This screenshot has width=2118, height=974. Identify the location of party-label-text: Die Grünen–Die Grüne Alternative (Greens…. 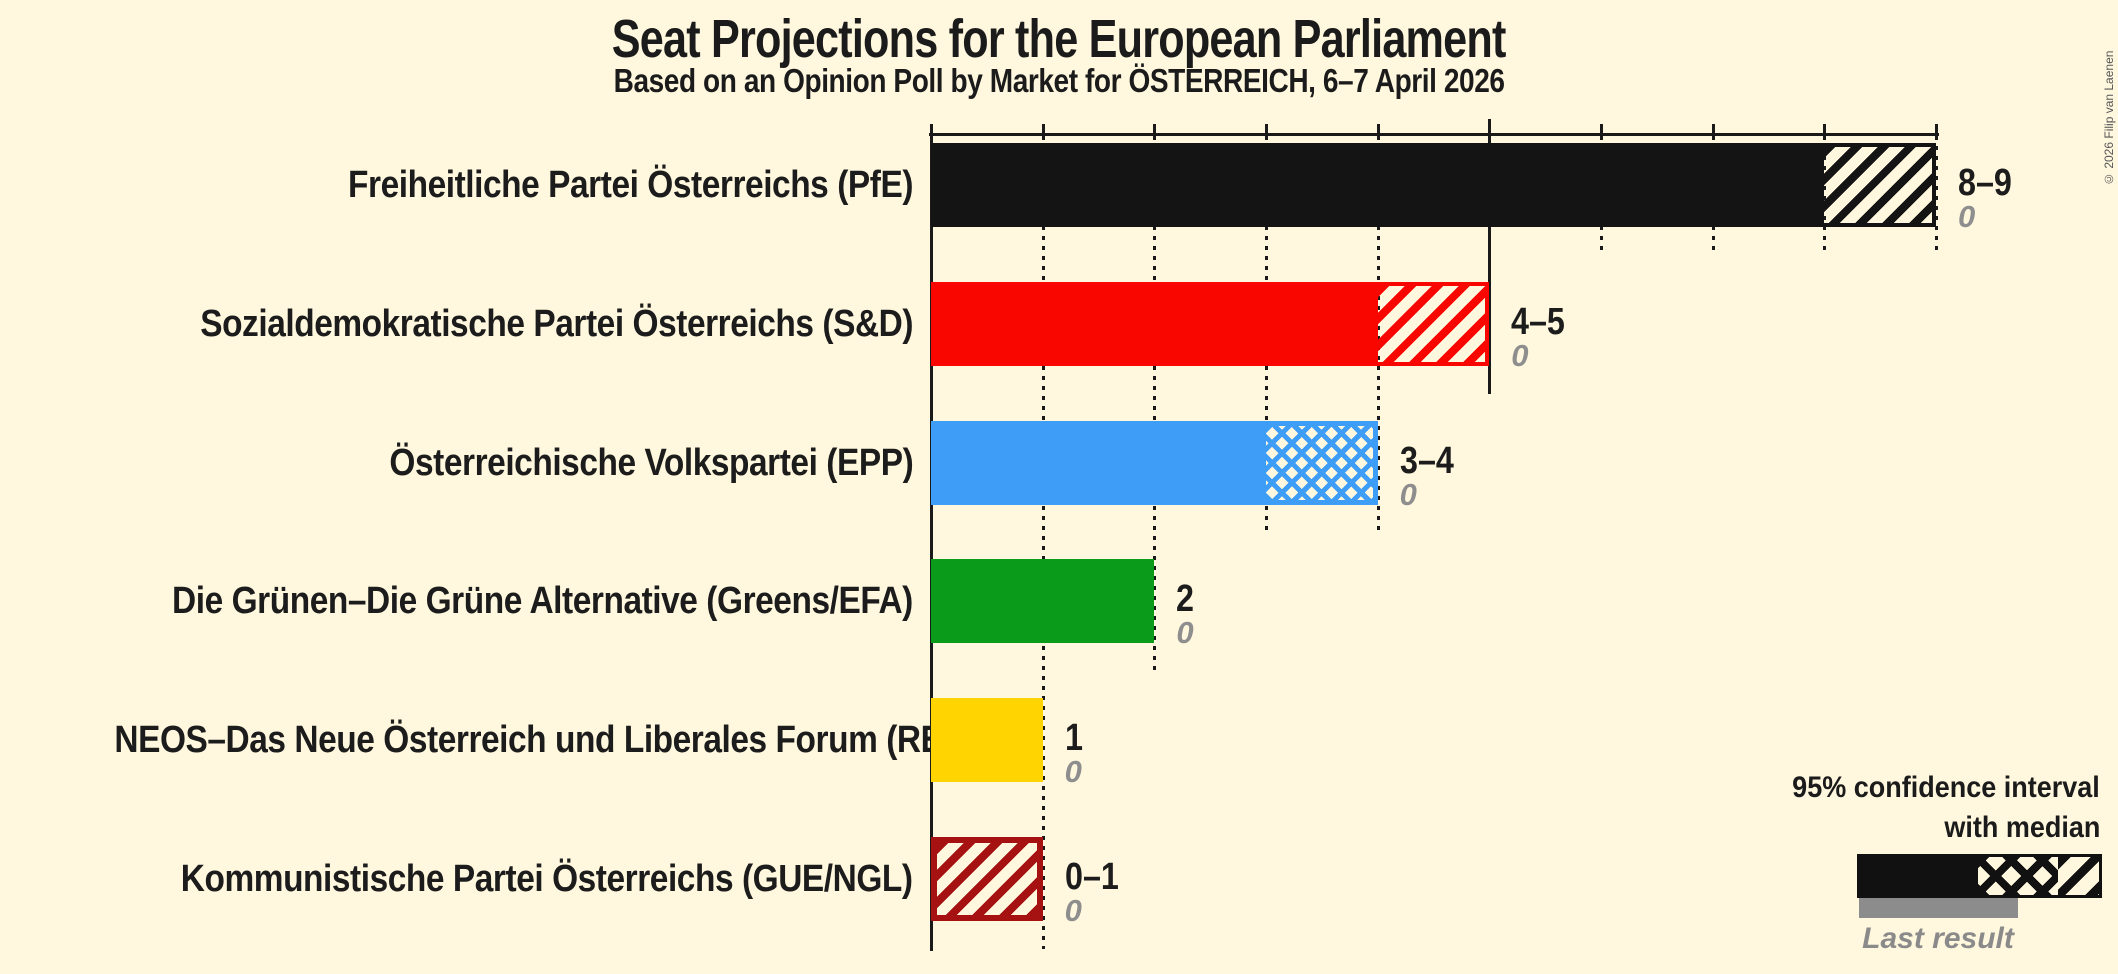
(542, 601).